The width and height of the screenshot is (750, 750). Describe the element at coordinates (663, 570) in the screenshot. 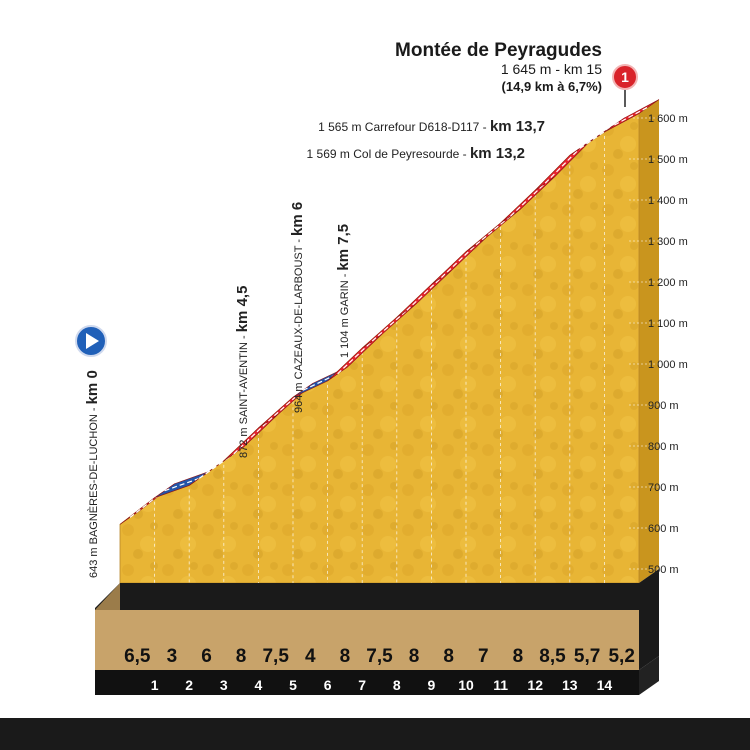

I see `y-tick-label: 500 m` at that location.